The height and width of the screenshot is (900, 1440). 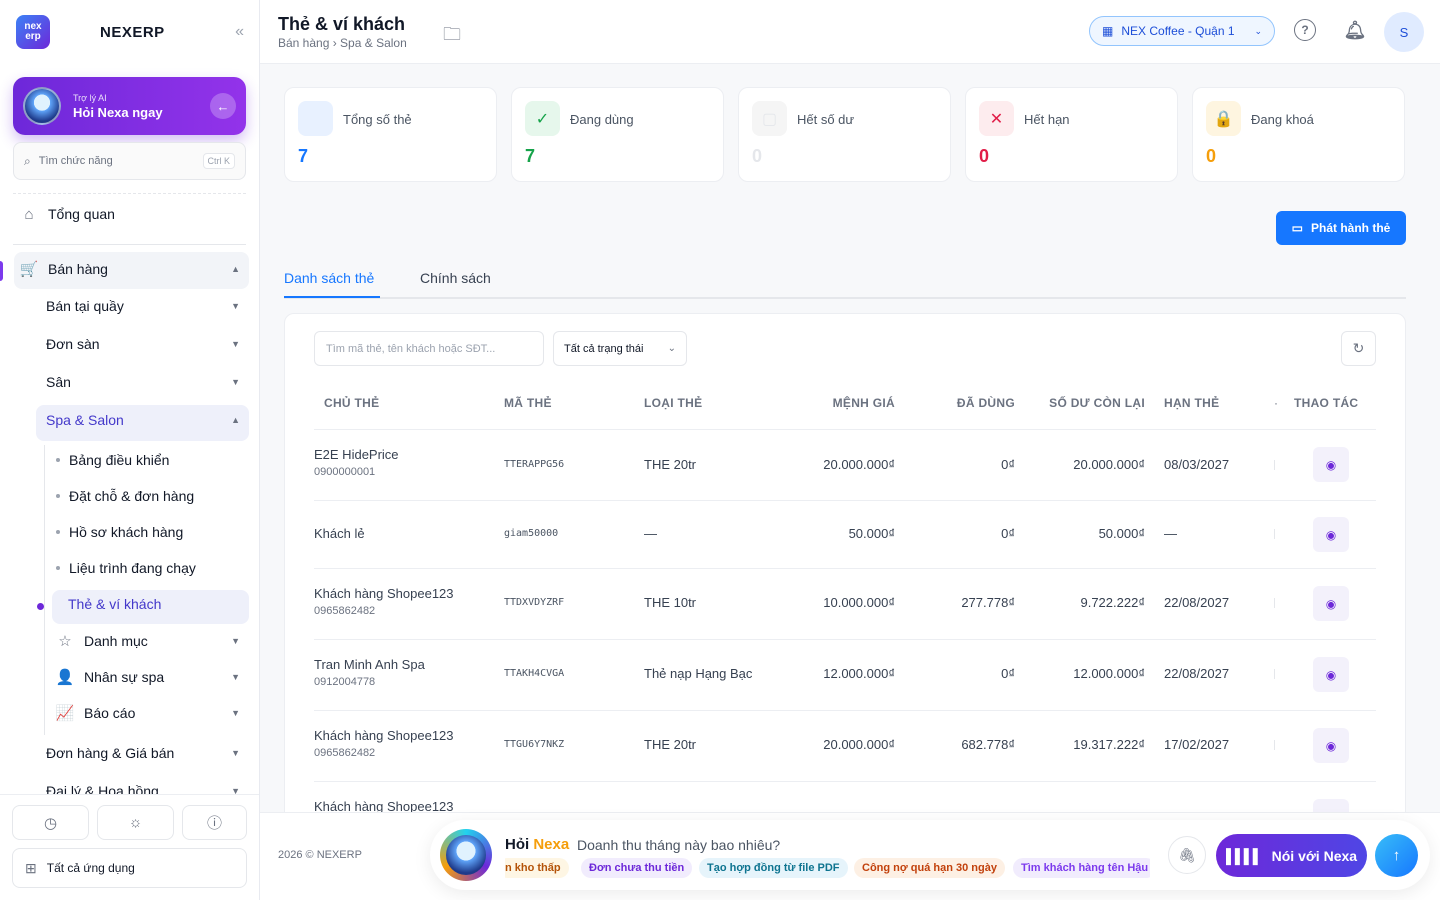 I want to click on sidebar-item-ban-tai-quay: Bán tại quầy ▼, so click(x=148, y=306).